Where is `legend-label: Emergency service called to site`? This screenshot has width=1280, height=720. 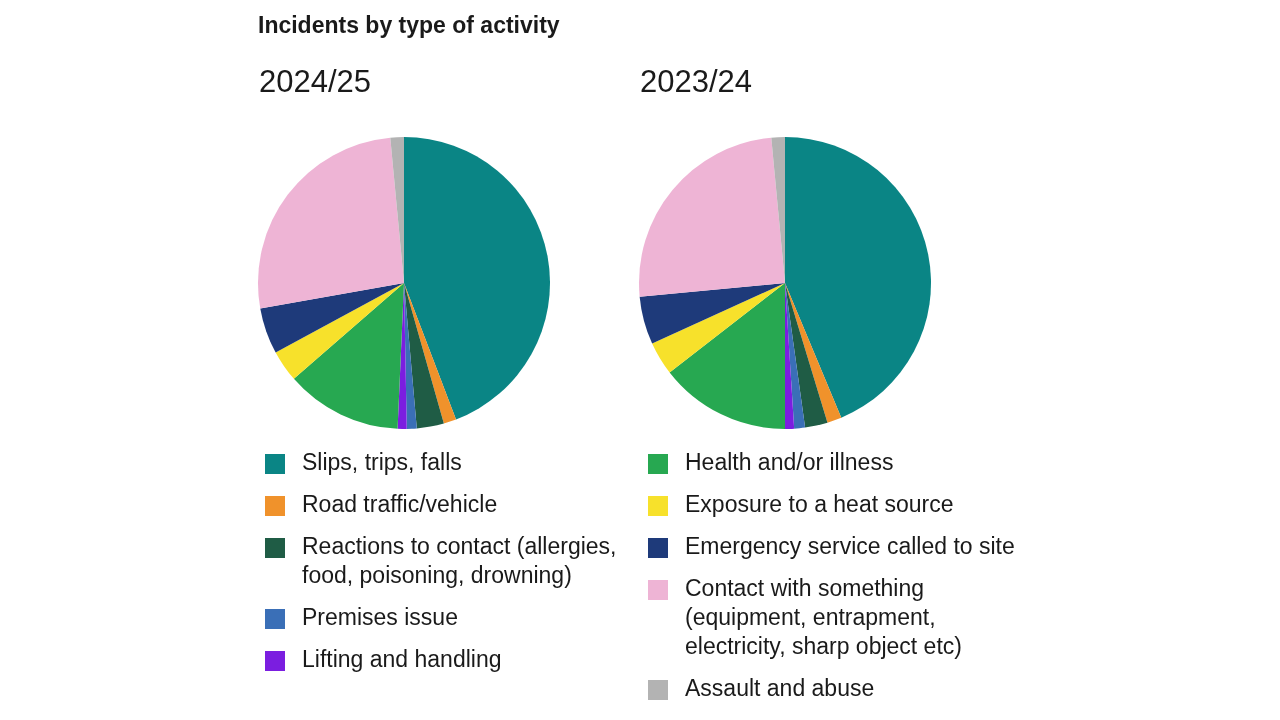 legend-label: Emergency service called to site is located at coordinates (850, 546).